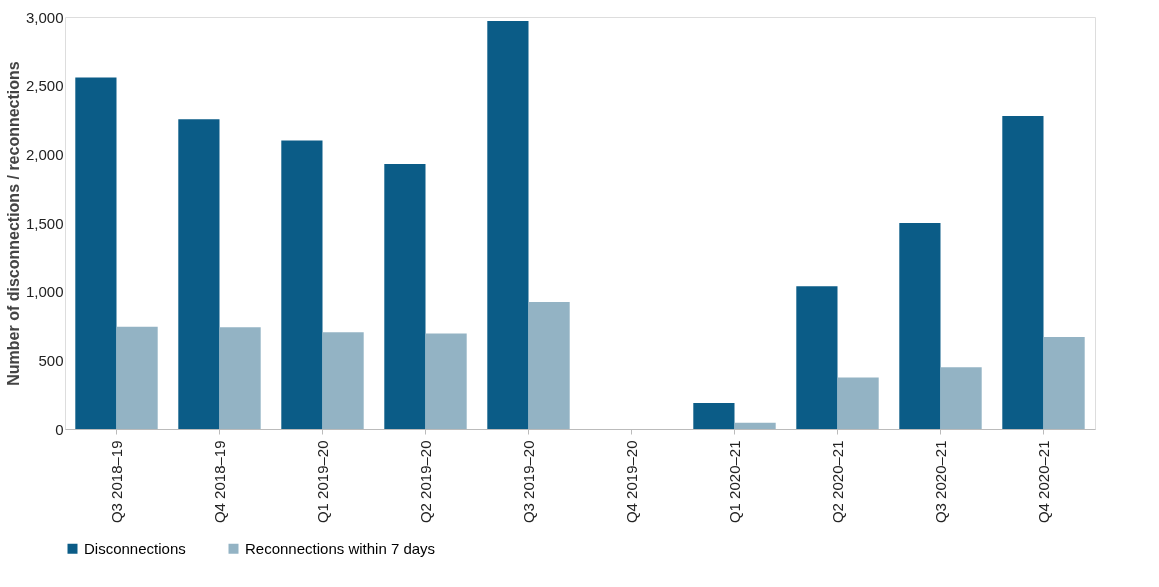 This screenshot has height=587, width=1159. What do you see at coordinates (59, 429) in the screenshot?
I see `y-tick-label: 0` at bounding box center [59, 429].